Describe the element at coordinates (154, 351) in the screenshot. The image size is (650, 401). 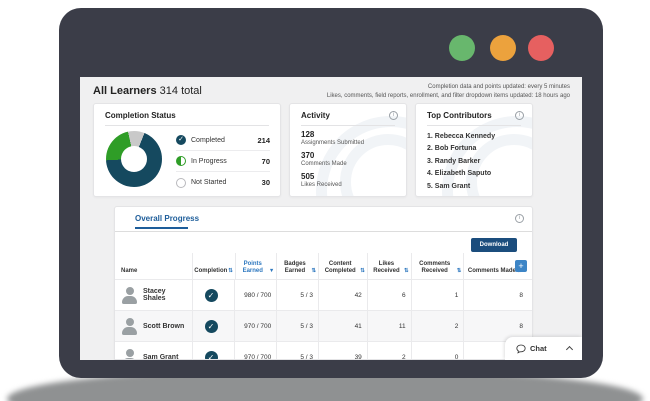
I see `learner-name-cell: Sam Grant` at that location.